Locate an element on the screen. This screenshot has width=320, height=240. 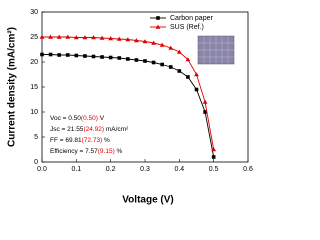
annotation-part: V is located at coordinates (101, 118).